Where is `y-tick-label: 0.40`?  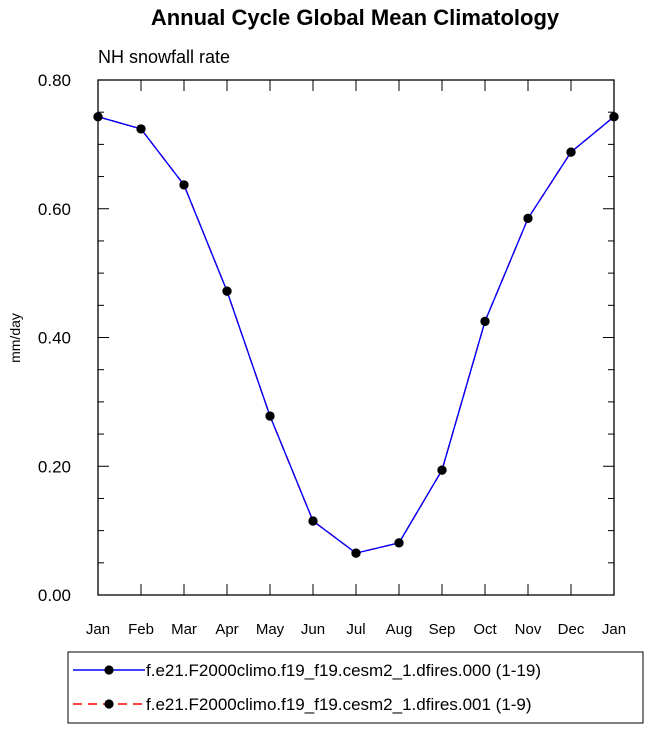
y-tick-label: 0.40 is located at coordinates (54, 338).